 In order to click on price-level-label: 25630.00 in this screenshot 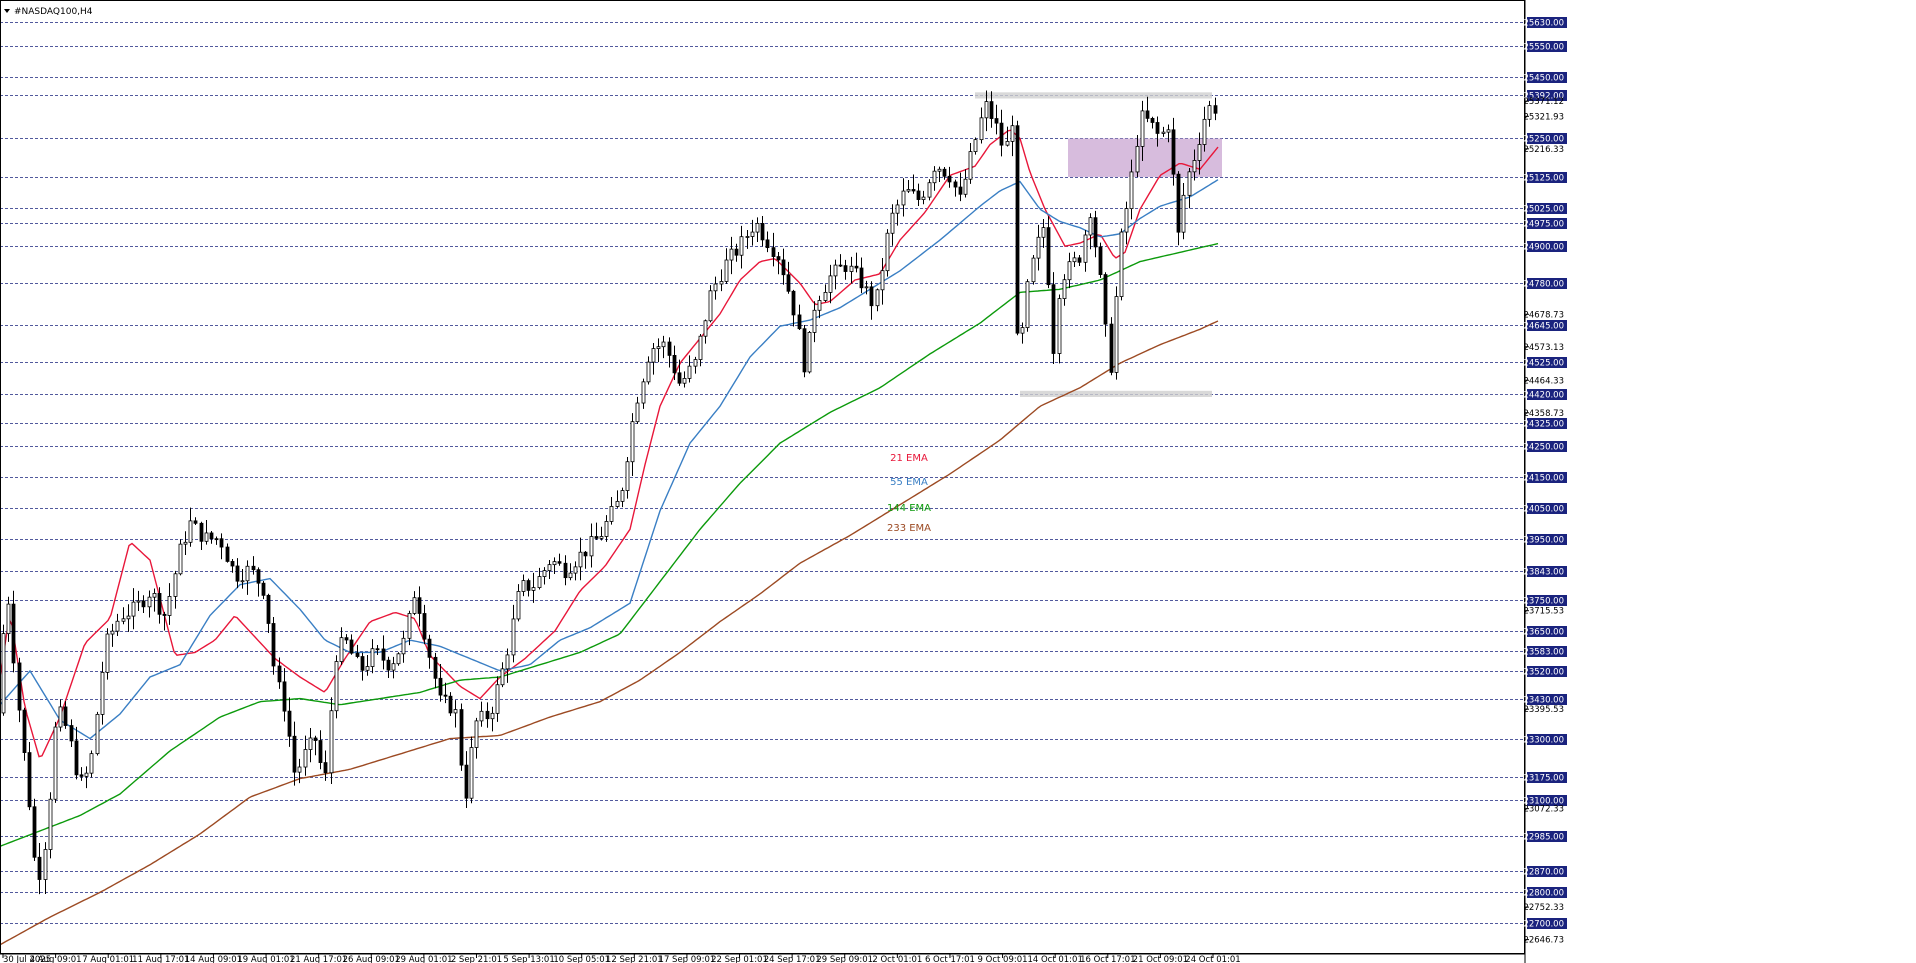, I will do `click(1543, 24)`.